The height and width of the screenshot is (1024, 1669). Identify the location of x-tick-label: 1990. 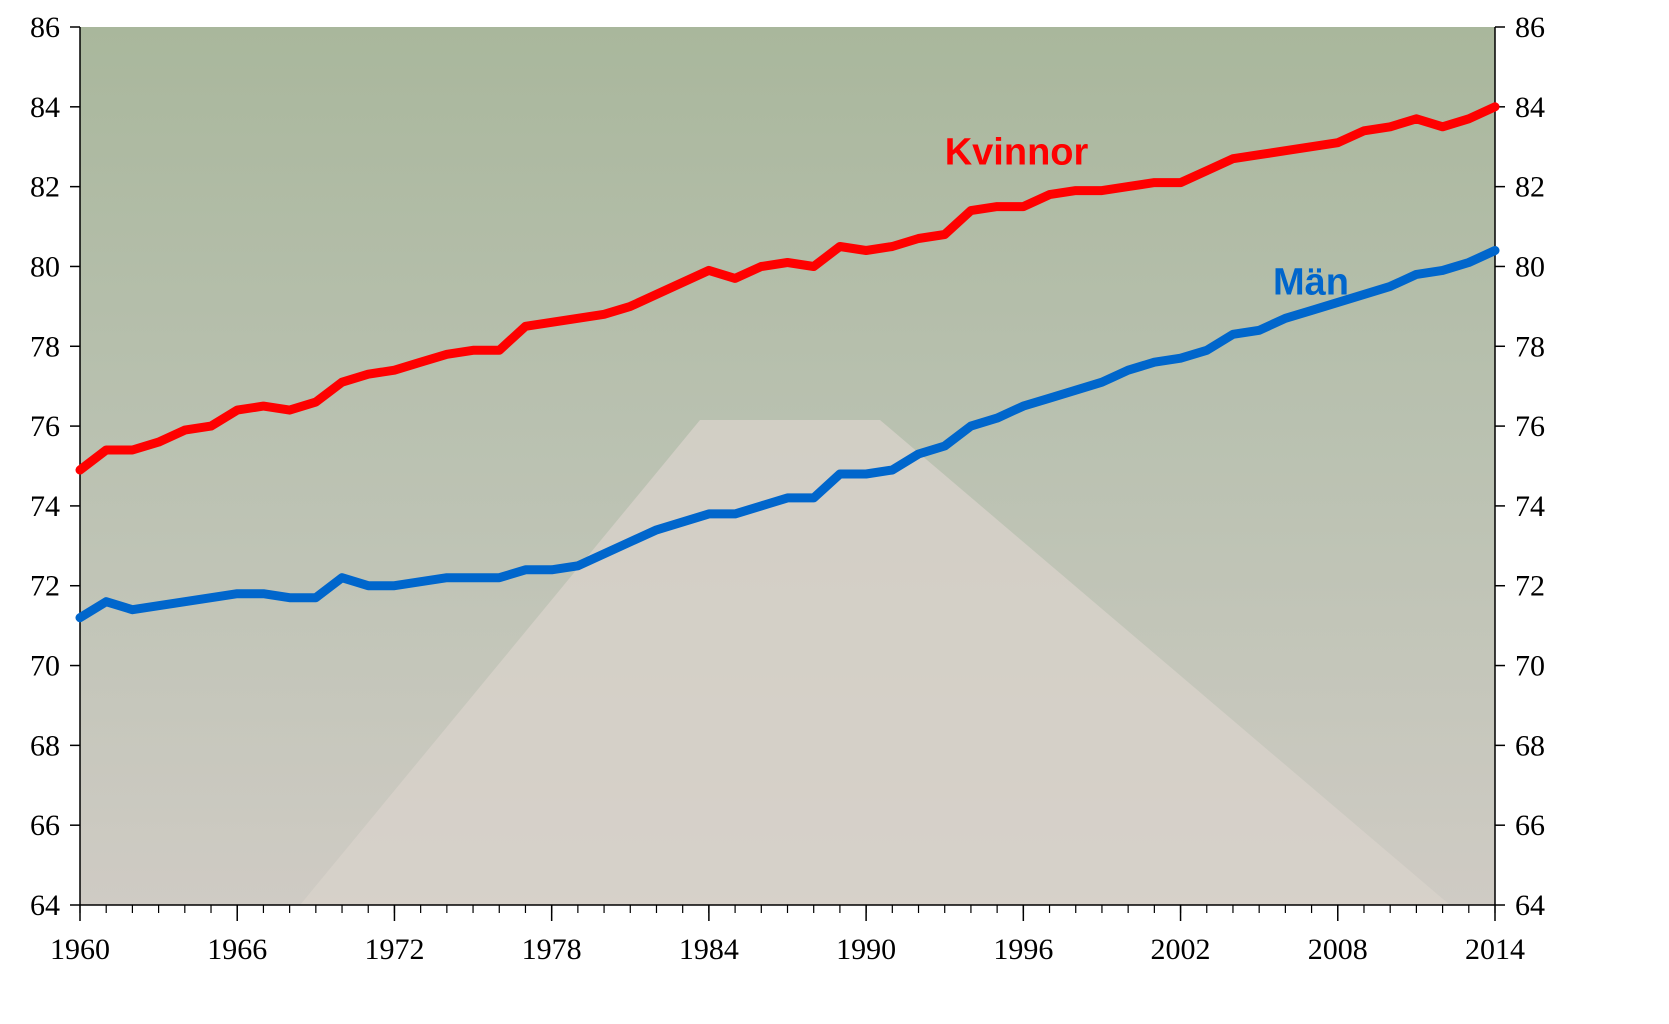
(866, 949).